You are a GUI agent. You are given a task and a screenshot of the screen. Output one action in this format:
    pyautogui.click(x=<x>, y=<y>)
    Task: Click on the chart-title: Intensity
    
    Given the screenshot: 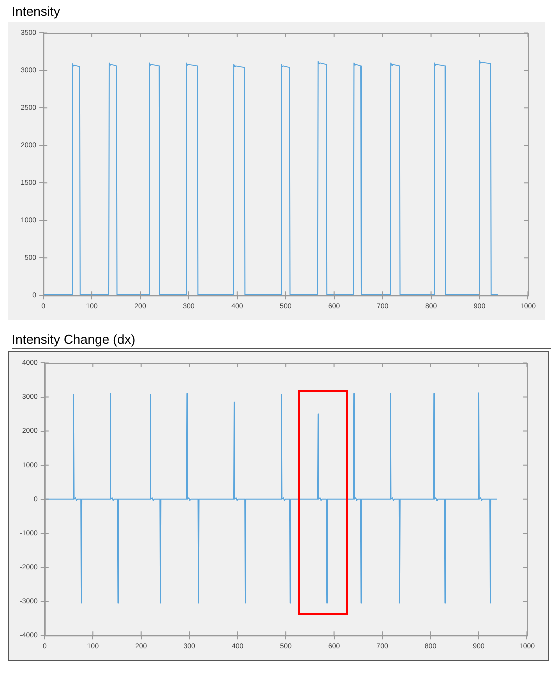 What is the action you would take?
    pyautogui.click(x=37, y=12)
    